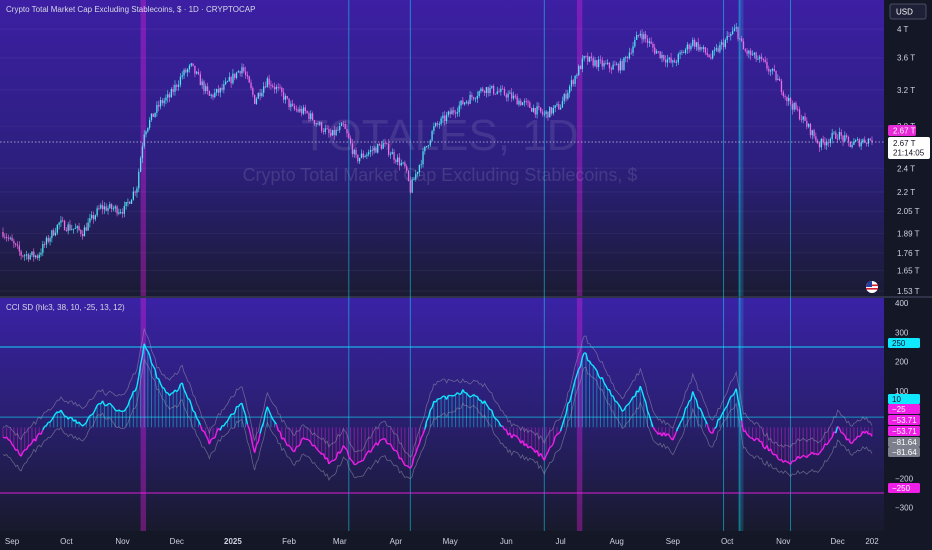  Describe the element at coordinates (904, 405) in the screenshot. I see `indicator-scale: 400 300 200 100 −200 −300` at that location.